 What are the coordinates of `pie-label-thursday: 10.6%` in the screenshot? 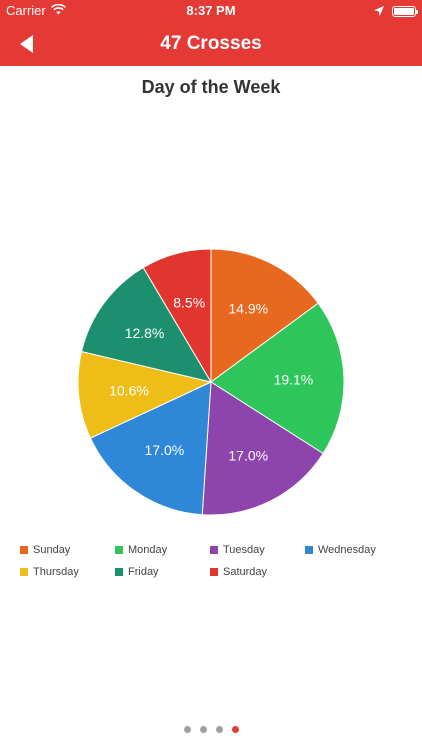 It's located at (129, 390).